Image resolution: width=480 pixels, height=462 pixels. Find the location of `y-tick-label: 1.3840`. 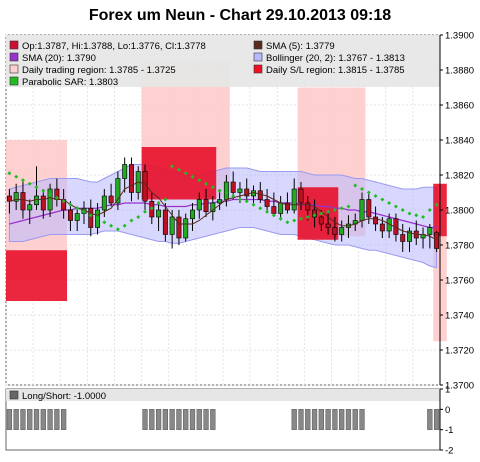

y-tick-label: 1.3840 is located at coordinates (459, 141).